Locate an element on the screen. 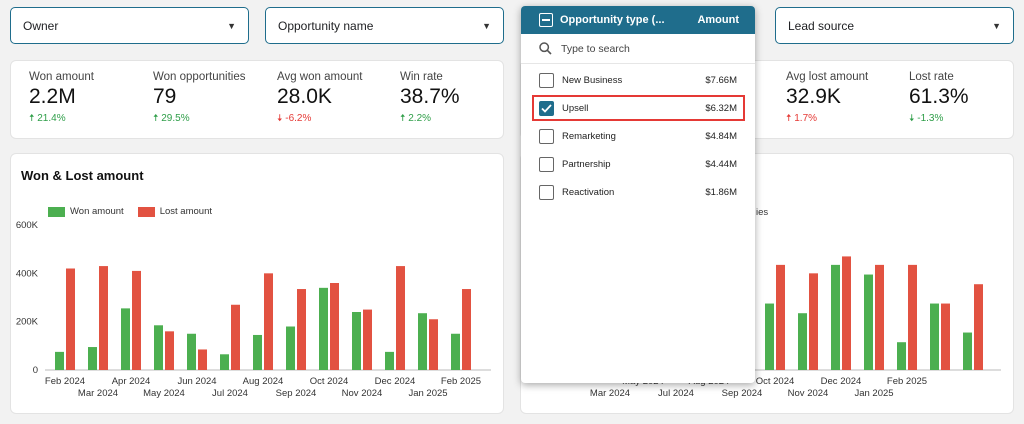 This screenshot has width=1024, height=424. dropdown-item-upsell: Upsell $6.32M is located at coordinates (638, 108).